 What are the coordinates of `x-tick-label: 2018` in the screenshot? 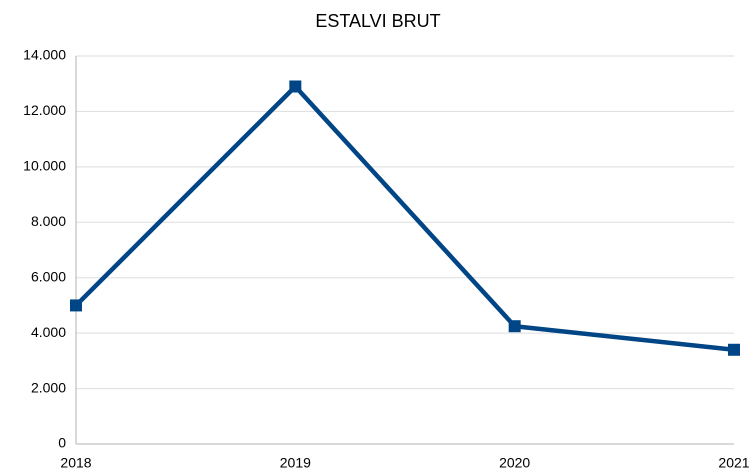 It's located at (75, 463).